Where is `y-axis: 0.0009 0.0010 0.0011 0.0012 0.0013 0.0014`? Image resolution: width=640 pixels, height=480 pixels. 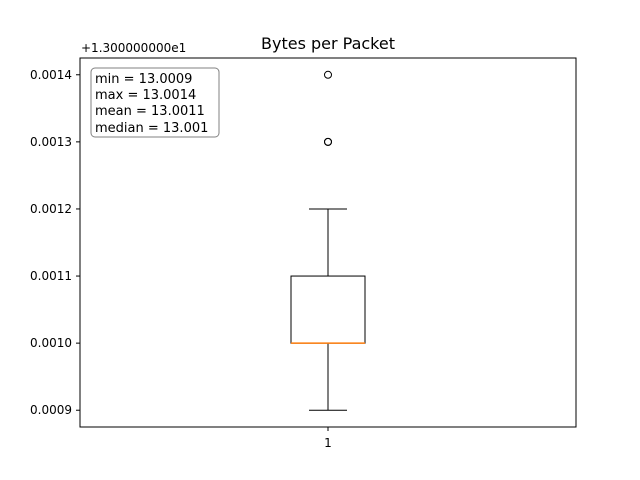 y-axis: 0.0009 0.0010 0.0011 0.0012 0.0013 0.0014 is located at coordinates (55, 242).